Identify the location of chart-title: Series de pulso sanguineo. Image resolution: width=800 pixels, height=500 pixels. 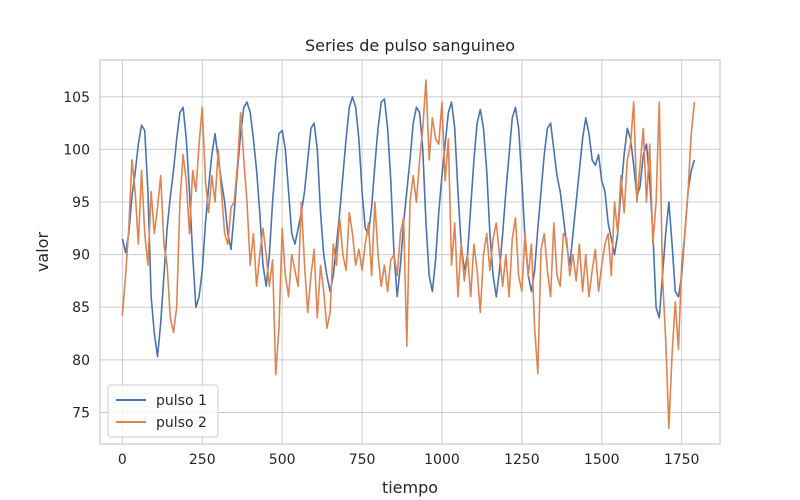
(410, 45).